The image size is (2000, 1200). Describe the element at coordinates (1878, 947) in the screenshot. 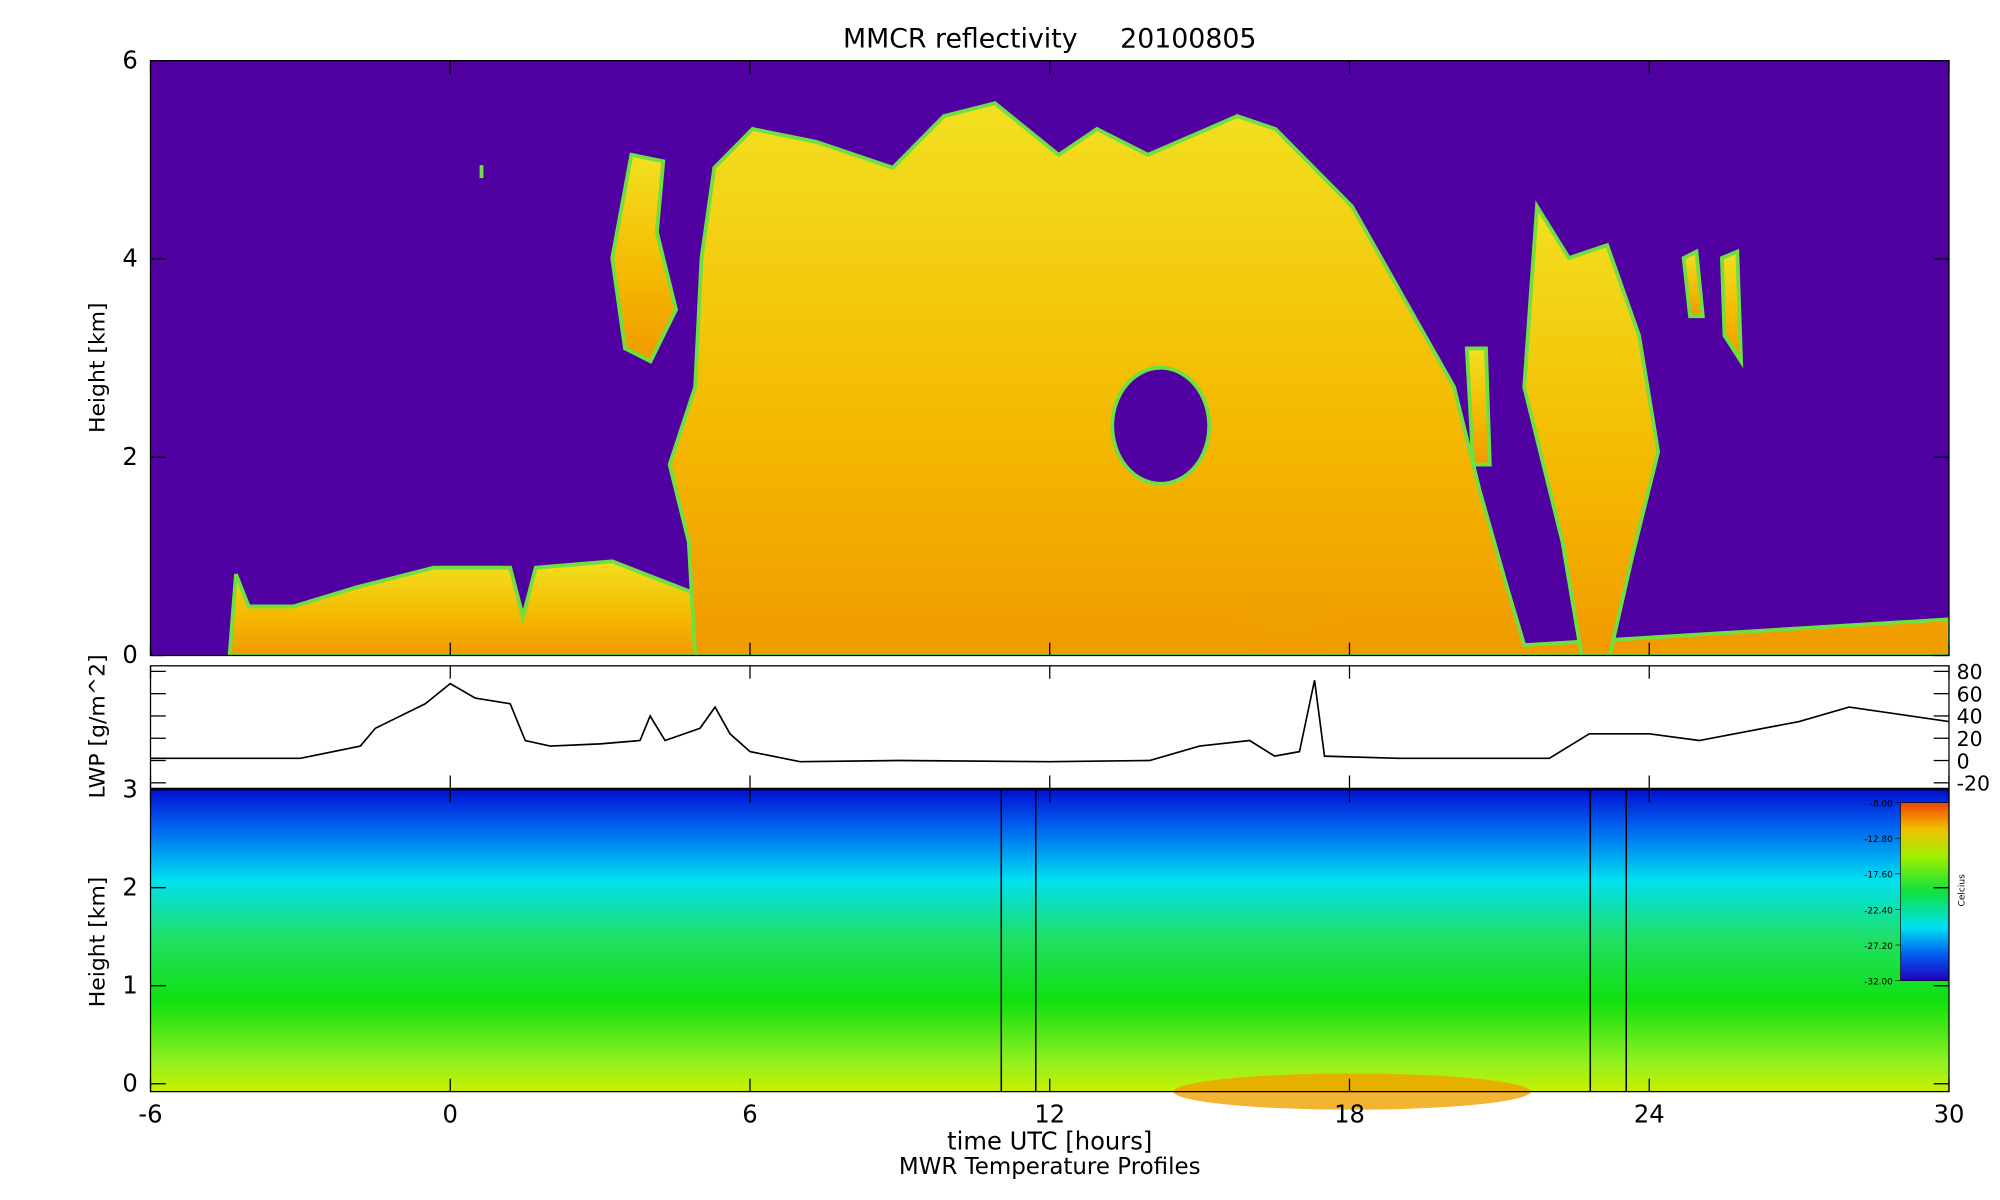

I see `colorbar-tick-label: -27.20` at that location.